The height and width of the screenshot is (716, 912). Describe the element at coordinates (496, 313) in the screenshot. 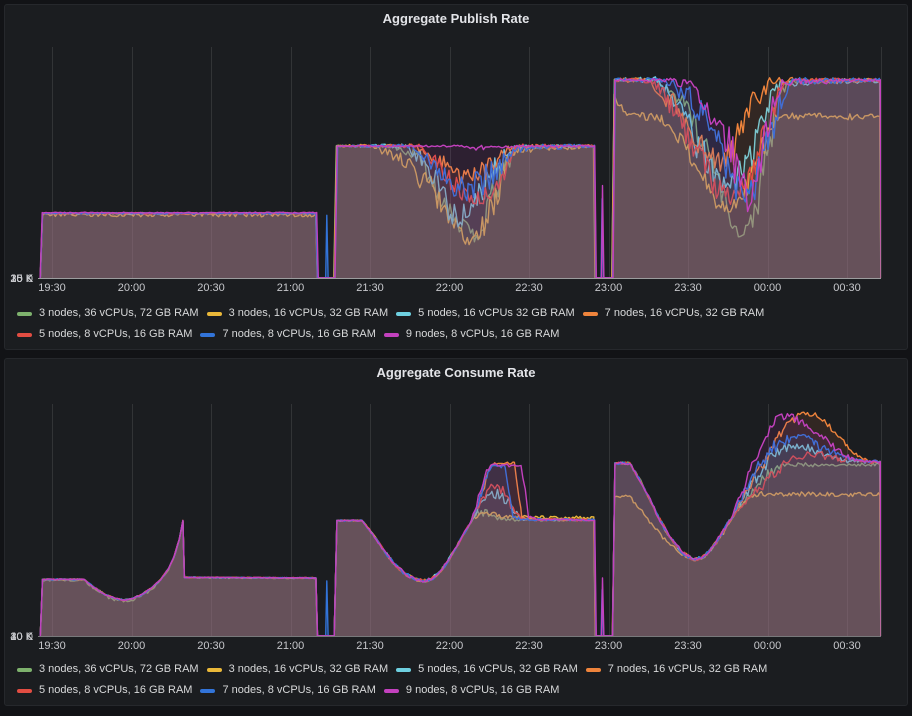

I see `legend-label: 5 nodes, 16 vCPUs 32 GB RAM` at that location.